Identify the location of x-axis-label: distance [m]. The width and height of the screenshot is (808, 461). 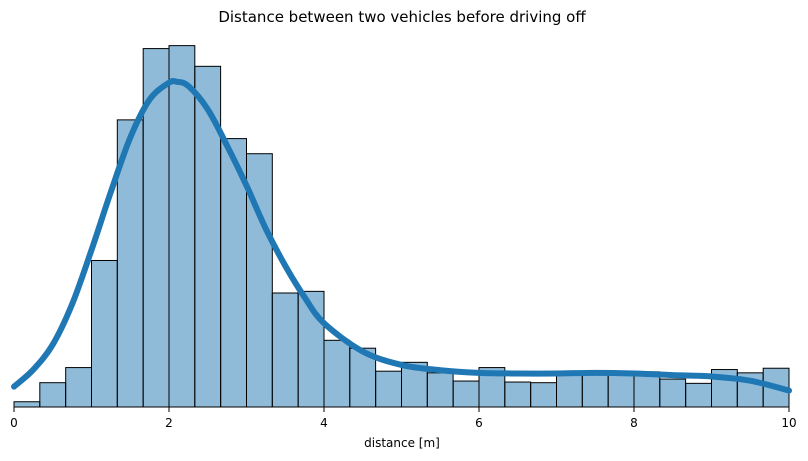
(402, 443).